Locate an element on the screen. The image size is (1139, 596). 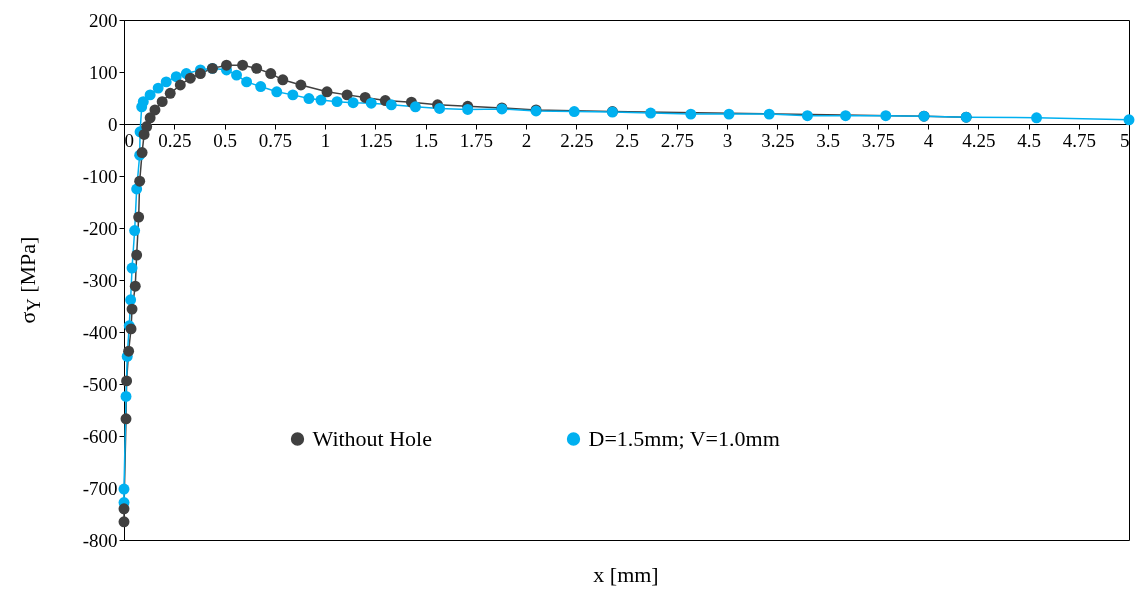
y-tick-label: -500 is located at coordinates (100, 384).